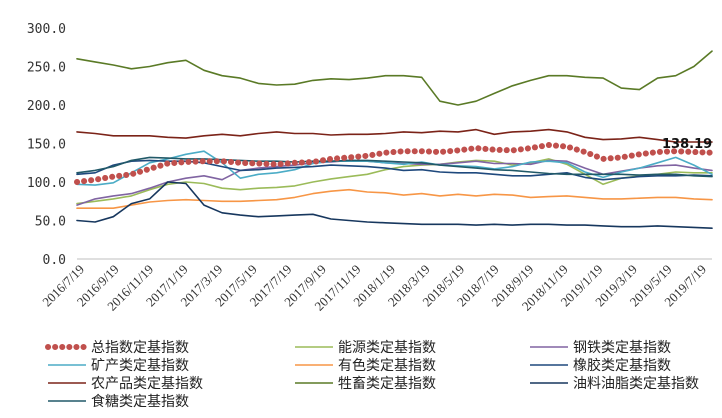 The image size is (722, 418). I want to click on legend-label-6: 农产品类定基指数, so click(147, 383).